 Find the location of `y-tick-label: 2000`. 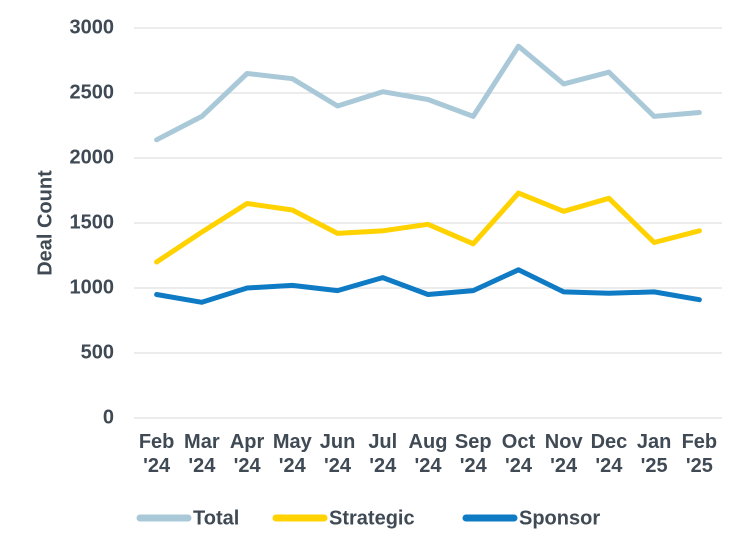

y-tick-label: 2000 is located at coordinates (92, 157).